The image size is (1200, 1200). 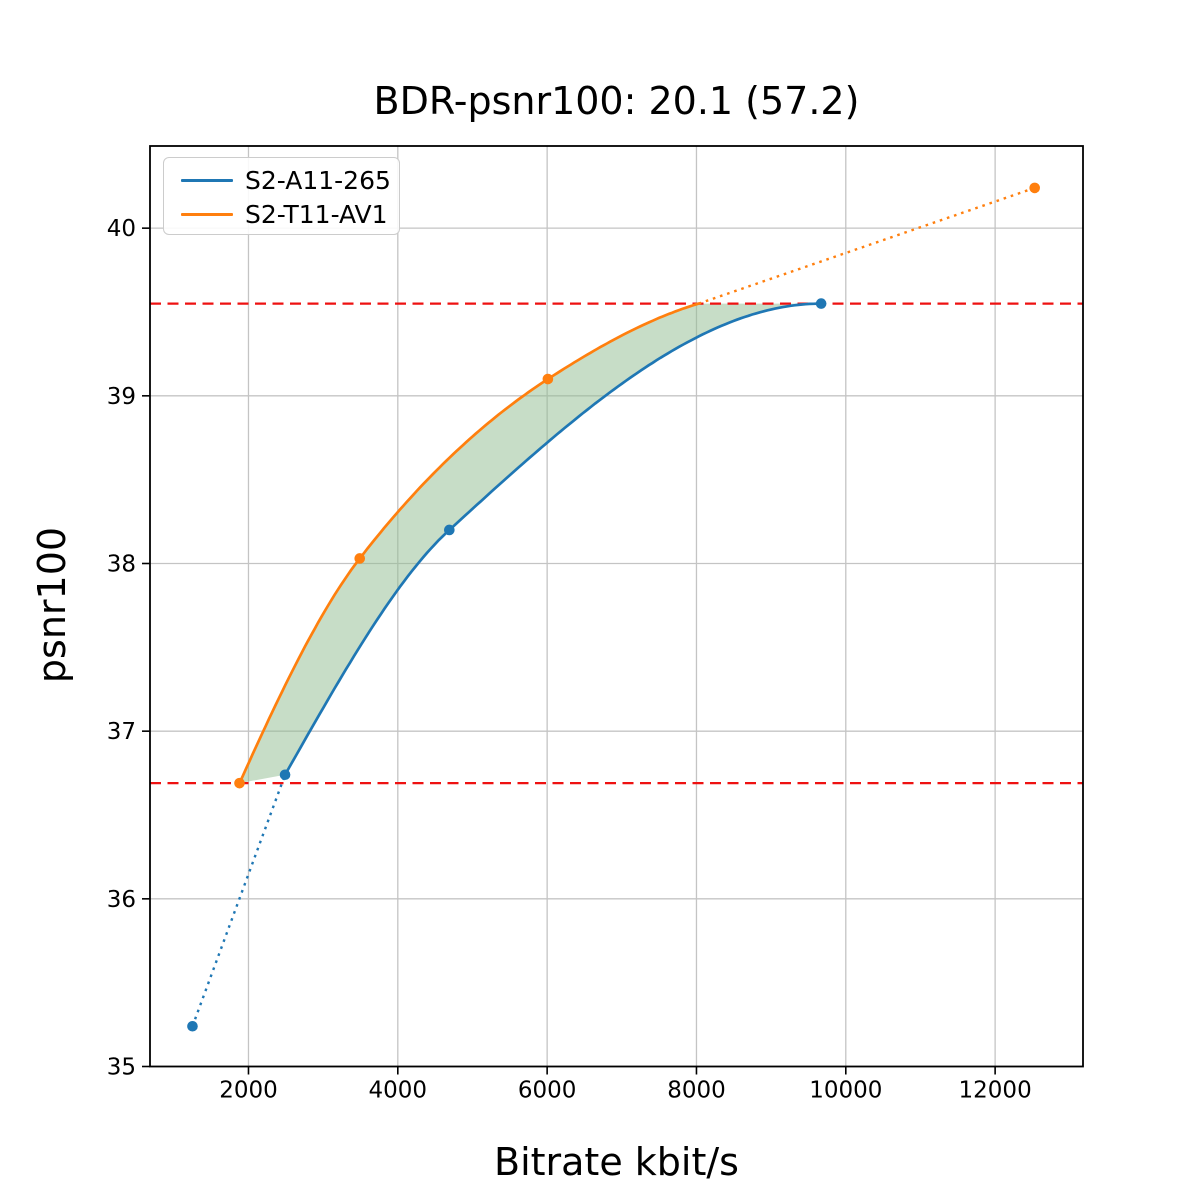 What do you see at coordinates (121, 229) in the screenshot?
I see `y-tick-label: 40` at bounding box center [121, 229].